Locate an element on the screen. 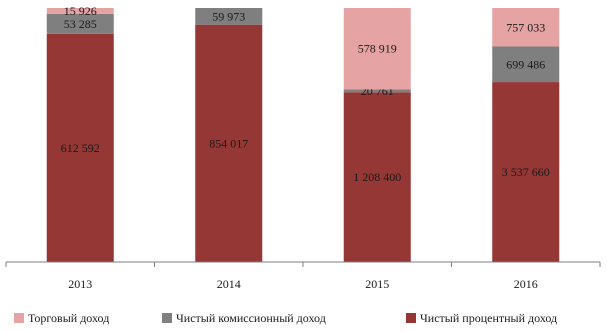 The height and width of the screenshot is (333, 607). x-tick-label-2016: 2016 is located at coordinates (526, 284).